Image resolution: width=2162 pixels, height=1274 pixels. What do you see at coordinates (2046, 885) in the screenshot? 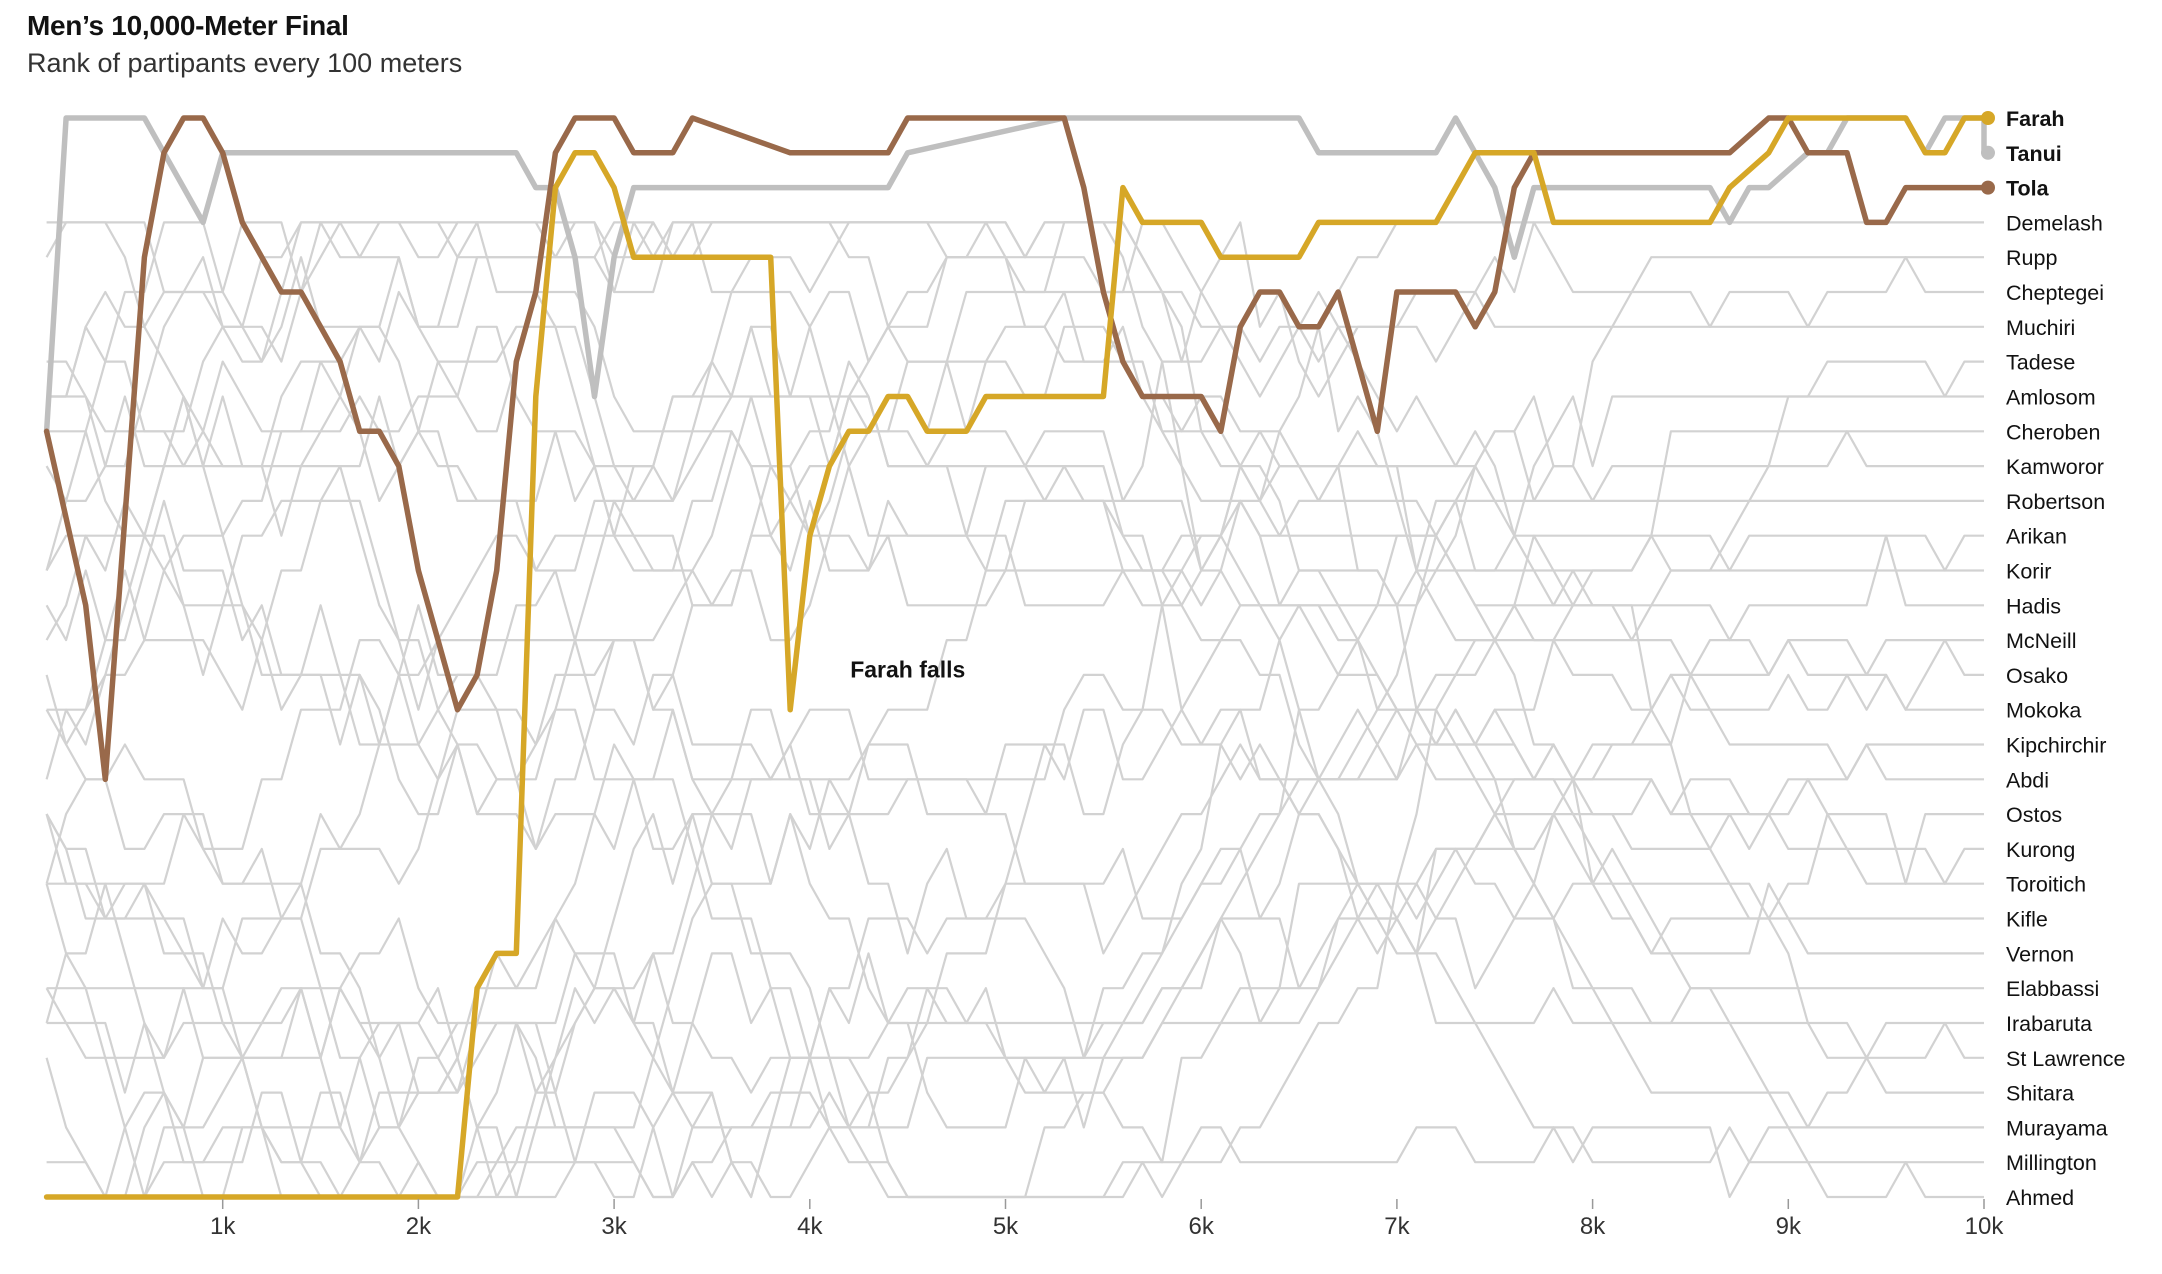
I see `name-label-toroitich: Toroitich` at bounding box center [2046, 885].